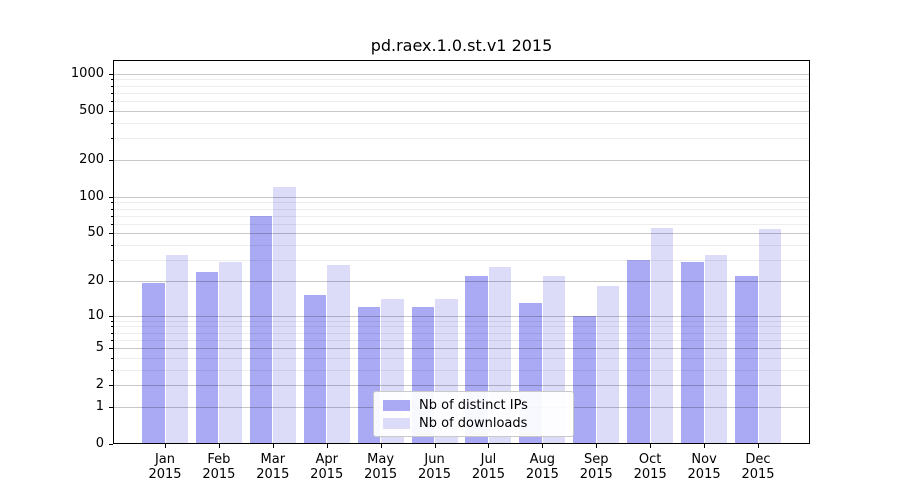 Image resolution: width=900 pixels, height=500 pixels. Describe the element at coordinates (99, 385) in the screenshot. I see `y-tick-label: 2` at that location.